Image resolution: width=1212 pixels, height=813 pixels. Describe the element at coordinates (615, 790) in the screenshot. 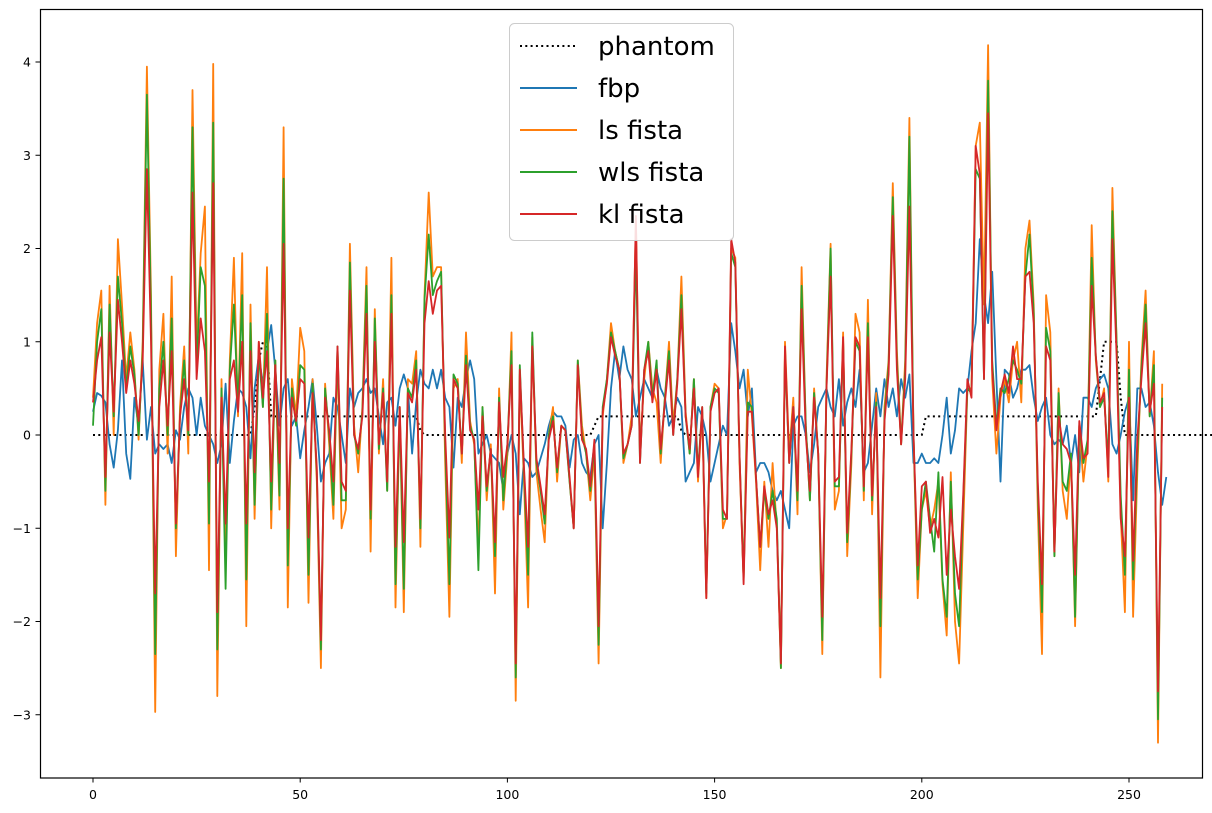

I see `x-axis: 0 50 100 150 200 250` at that location.